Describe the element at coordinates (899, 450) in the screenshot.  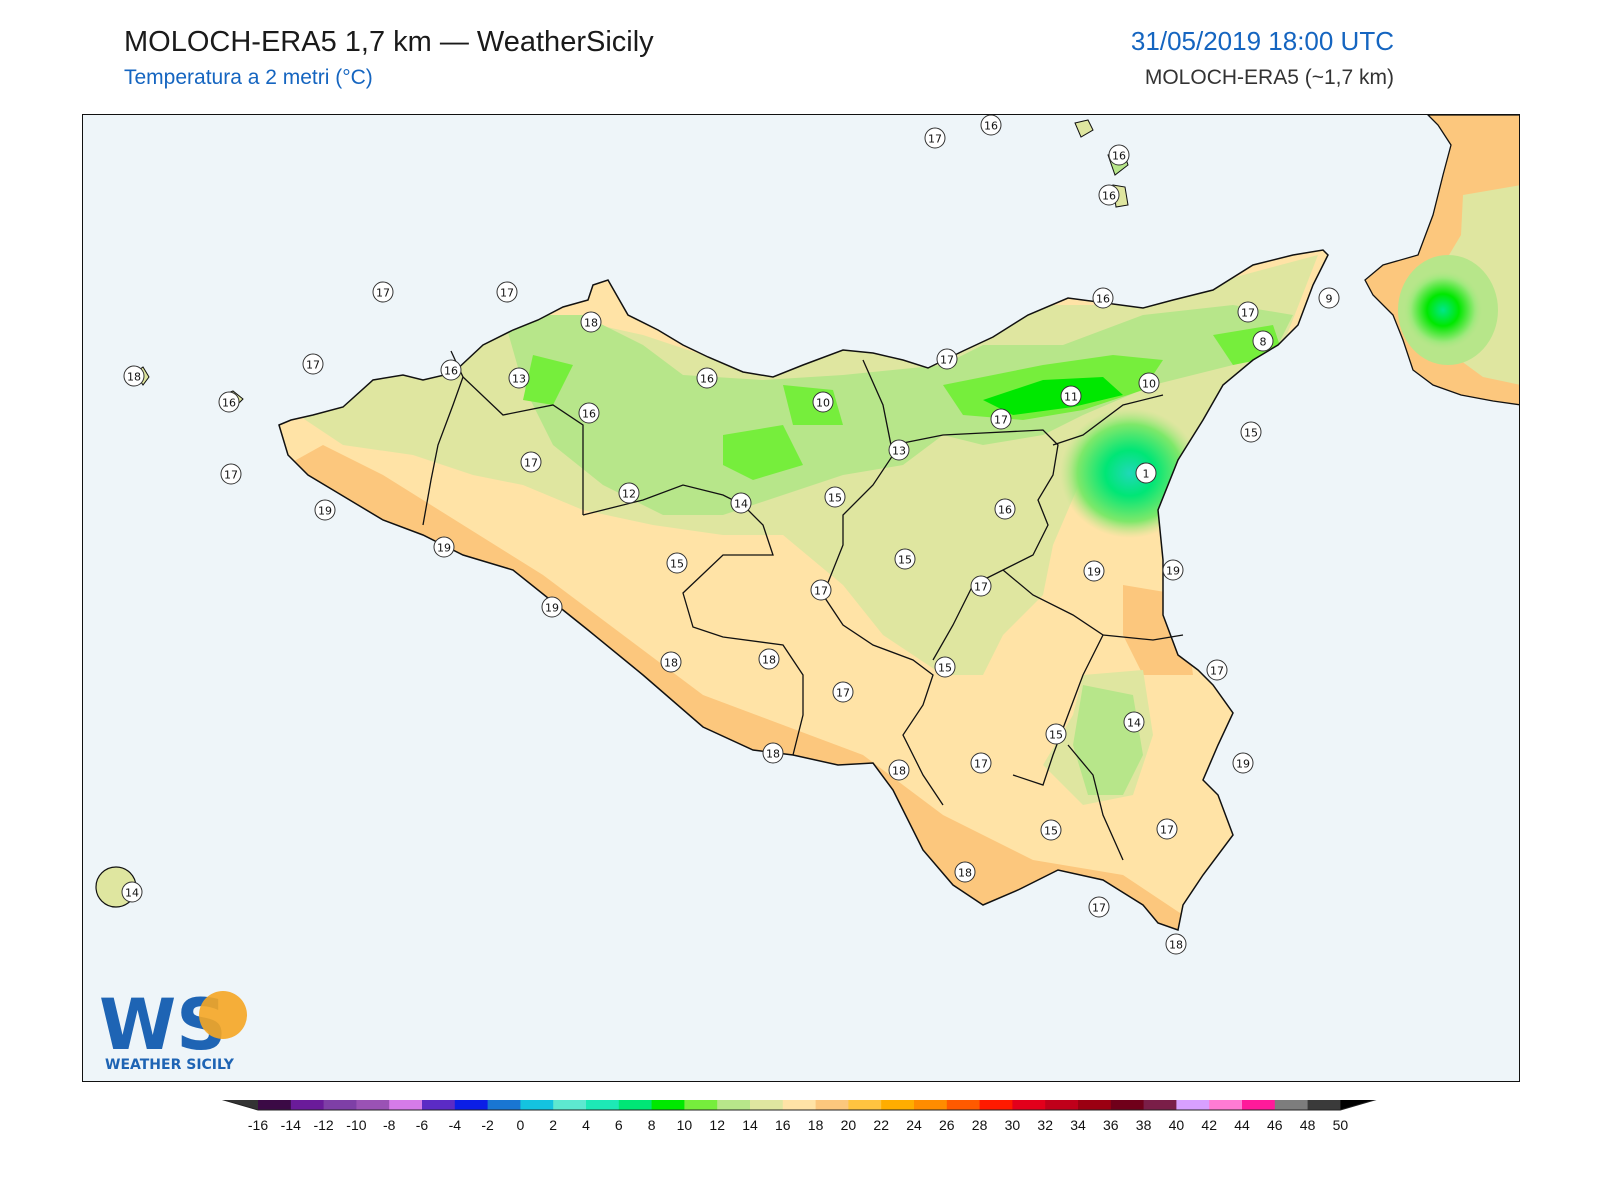
I see `station-value: 13` at that location.